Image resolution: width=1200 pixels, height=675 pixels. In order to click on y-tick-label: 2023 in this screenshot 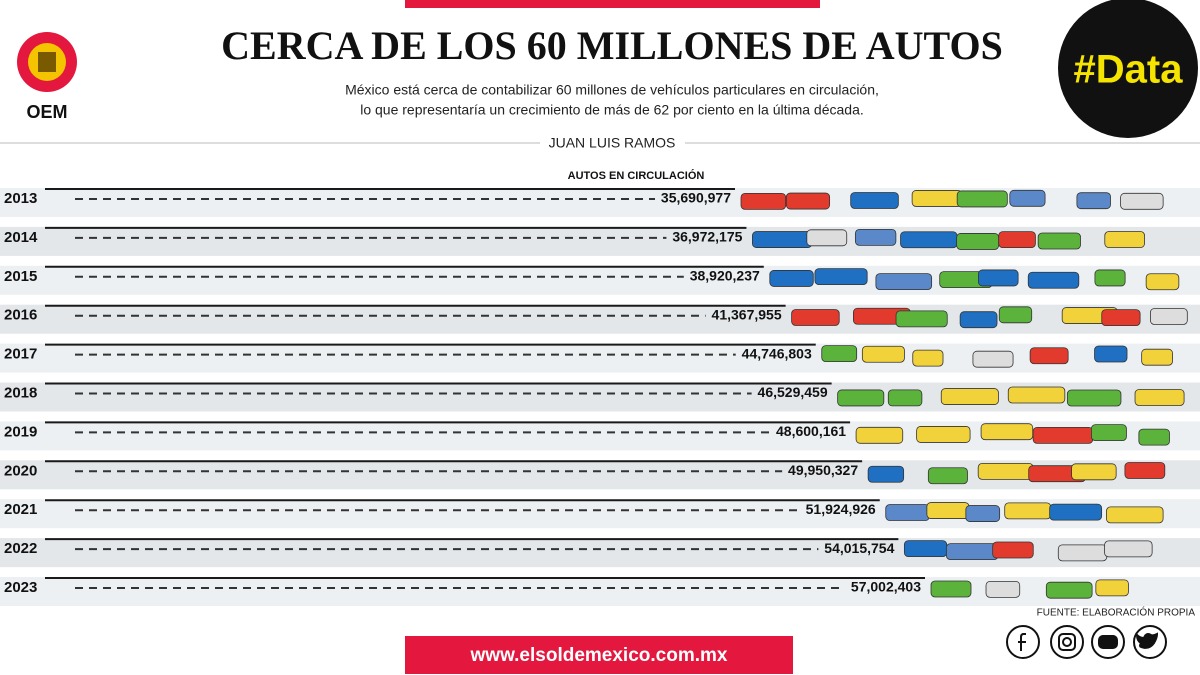, I will do `click(20, 587)`.